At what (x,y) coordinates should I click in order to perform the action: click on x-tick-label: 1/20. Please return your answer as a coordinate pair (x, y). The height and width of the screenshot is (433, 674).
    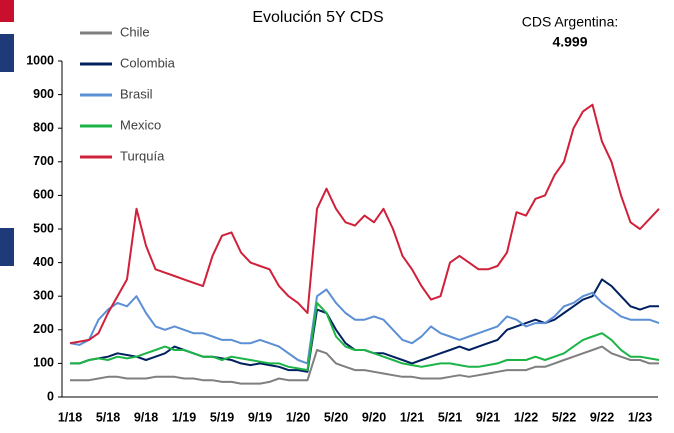
    Looking at the image, I should click on (298, 417).